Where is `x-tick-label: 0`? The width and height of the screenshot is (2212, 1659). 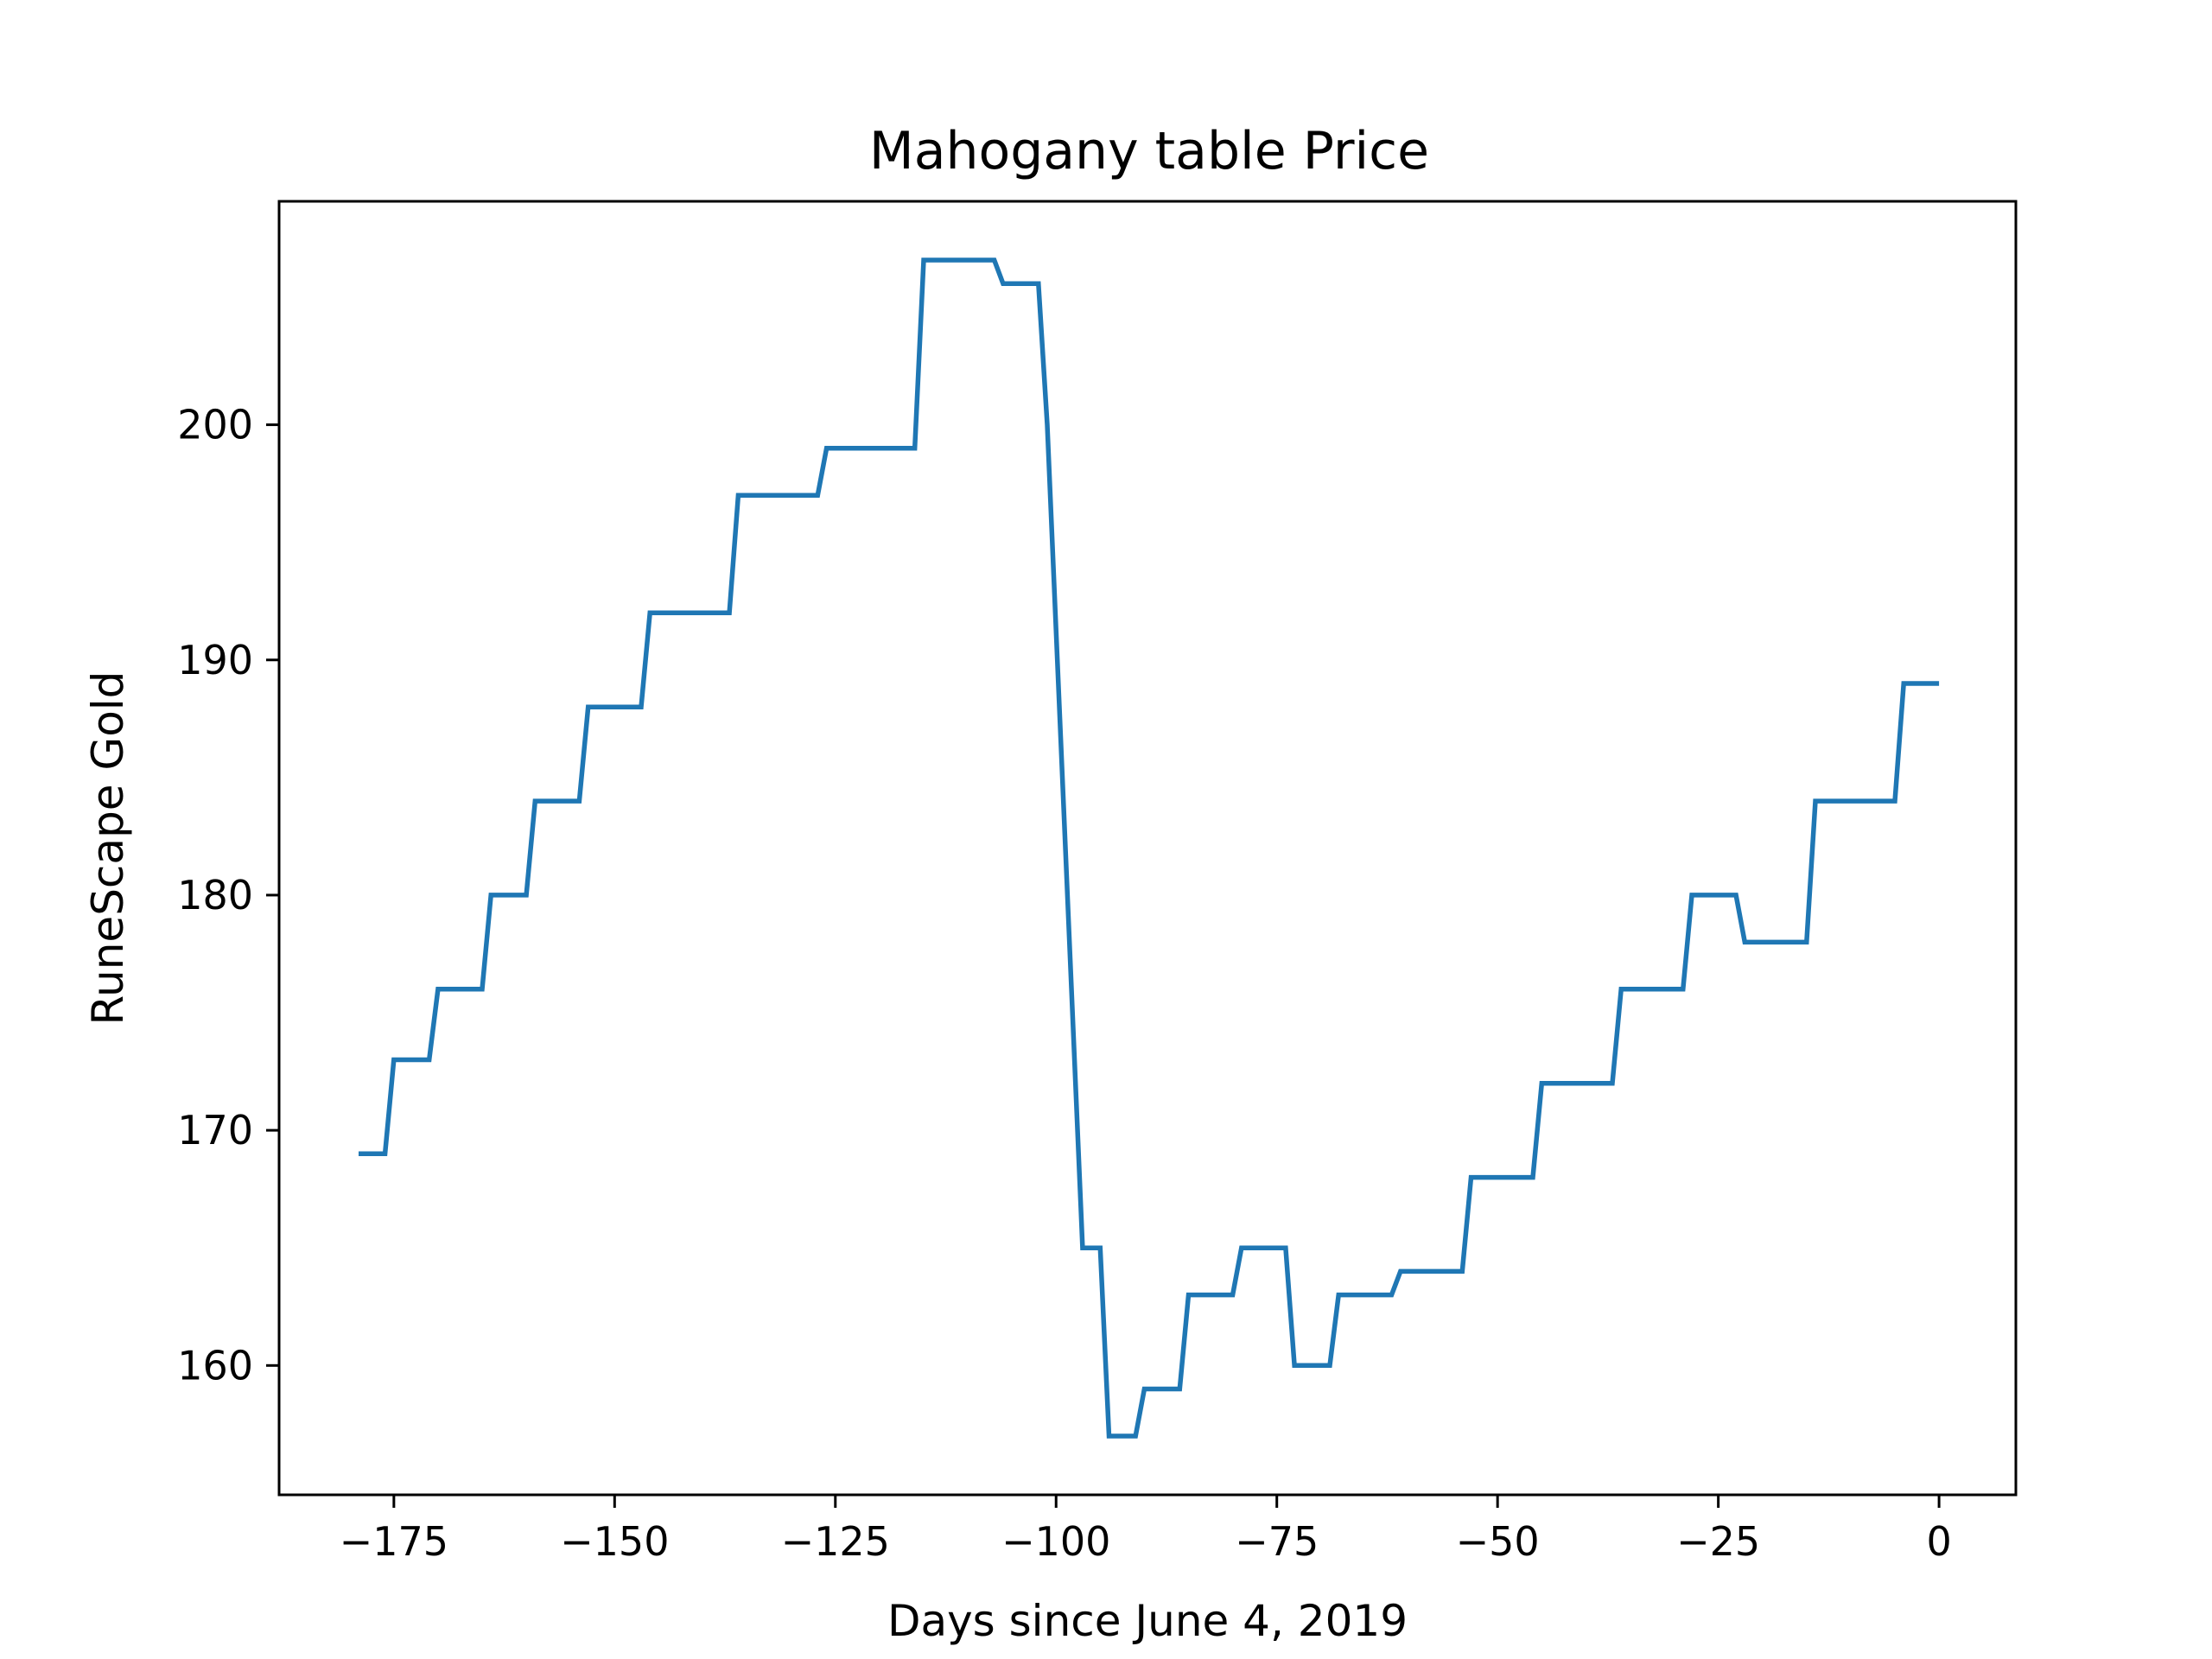
x-tick-label: 0 is located at coordinates (1938, 1541).